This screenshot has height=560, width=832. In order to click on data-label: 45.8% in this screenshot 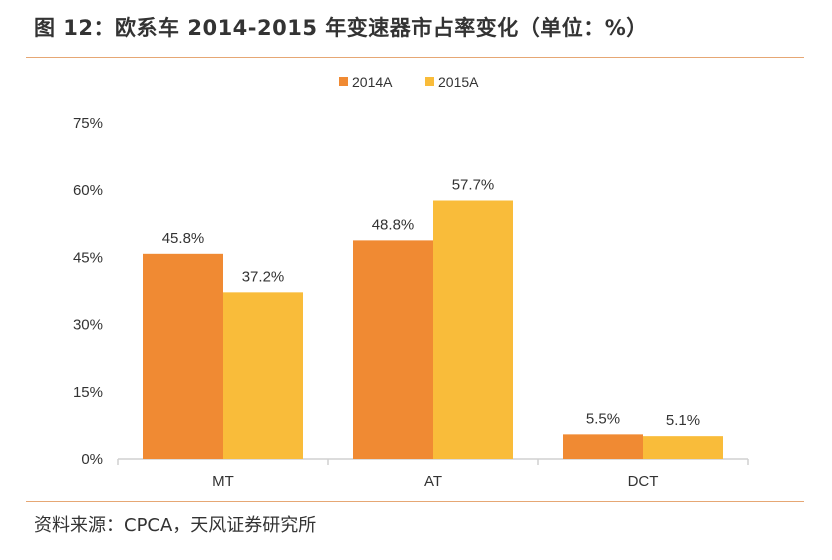, I will do `click(183, 238)`.